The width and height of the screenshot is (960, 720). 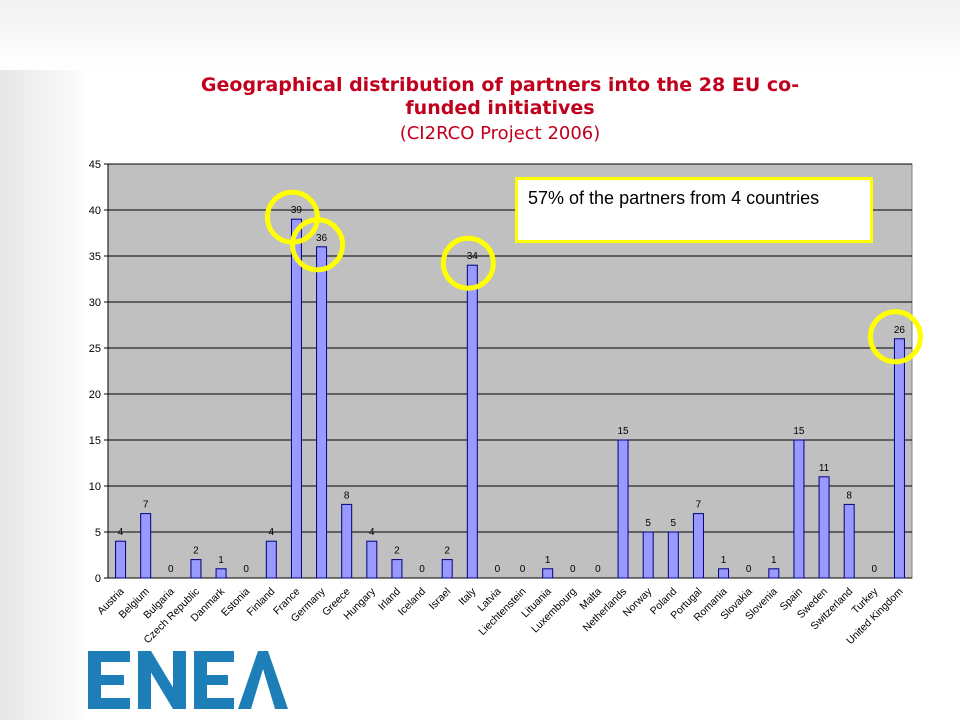 What do you see at coordinates (98, 533) in the screenshot?
I see `y-tick-label: 5` at bounding box center [98, 533].